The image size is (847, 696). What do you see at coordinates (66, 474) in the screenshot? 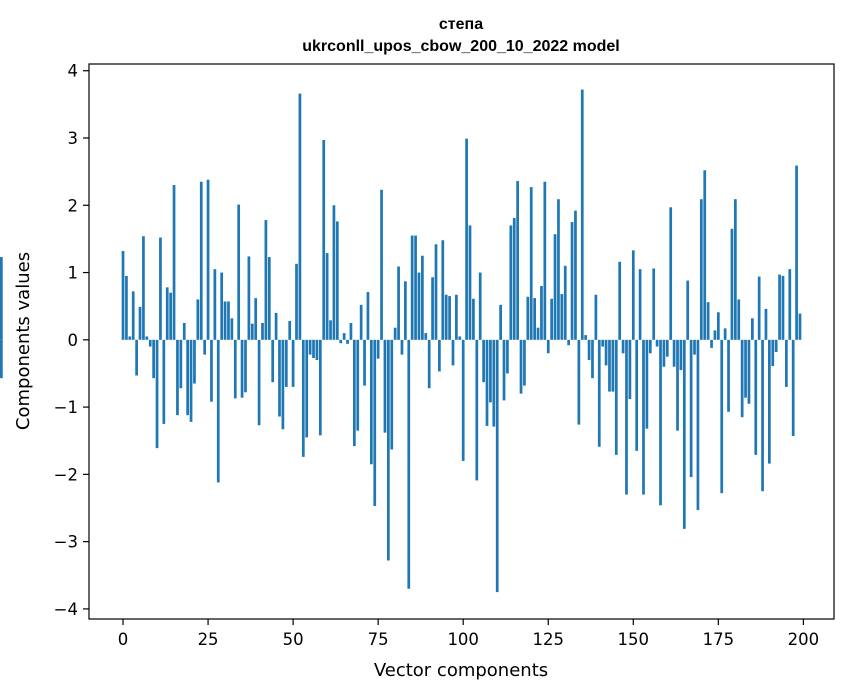
I see `y-tick-label: −2` at bounding box center [66, 474].